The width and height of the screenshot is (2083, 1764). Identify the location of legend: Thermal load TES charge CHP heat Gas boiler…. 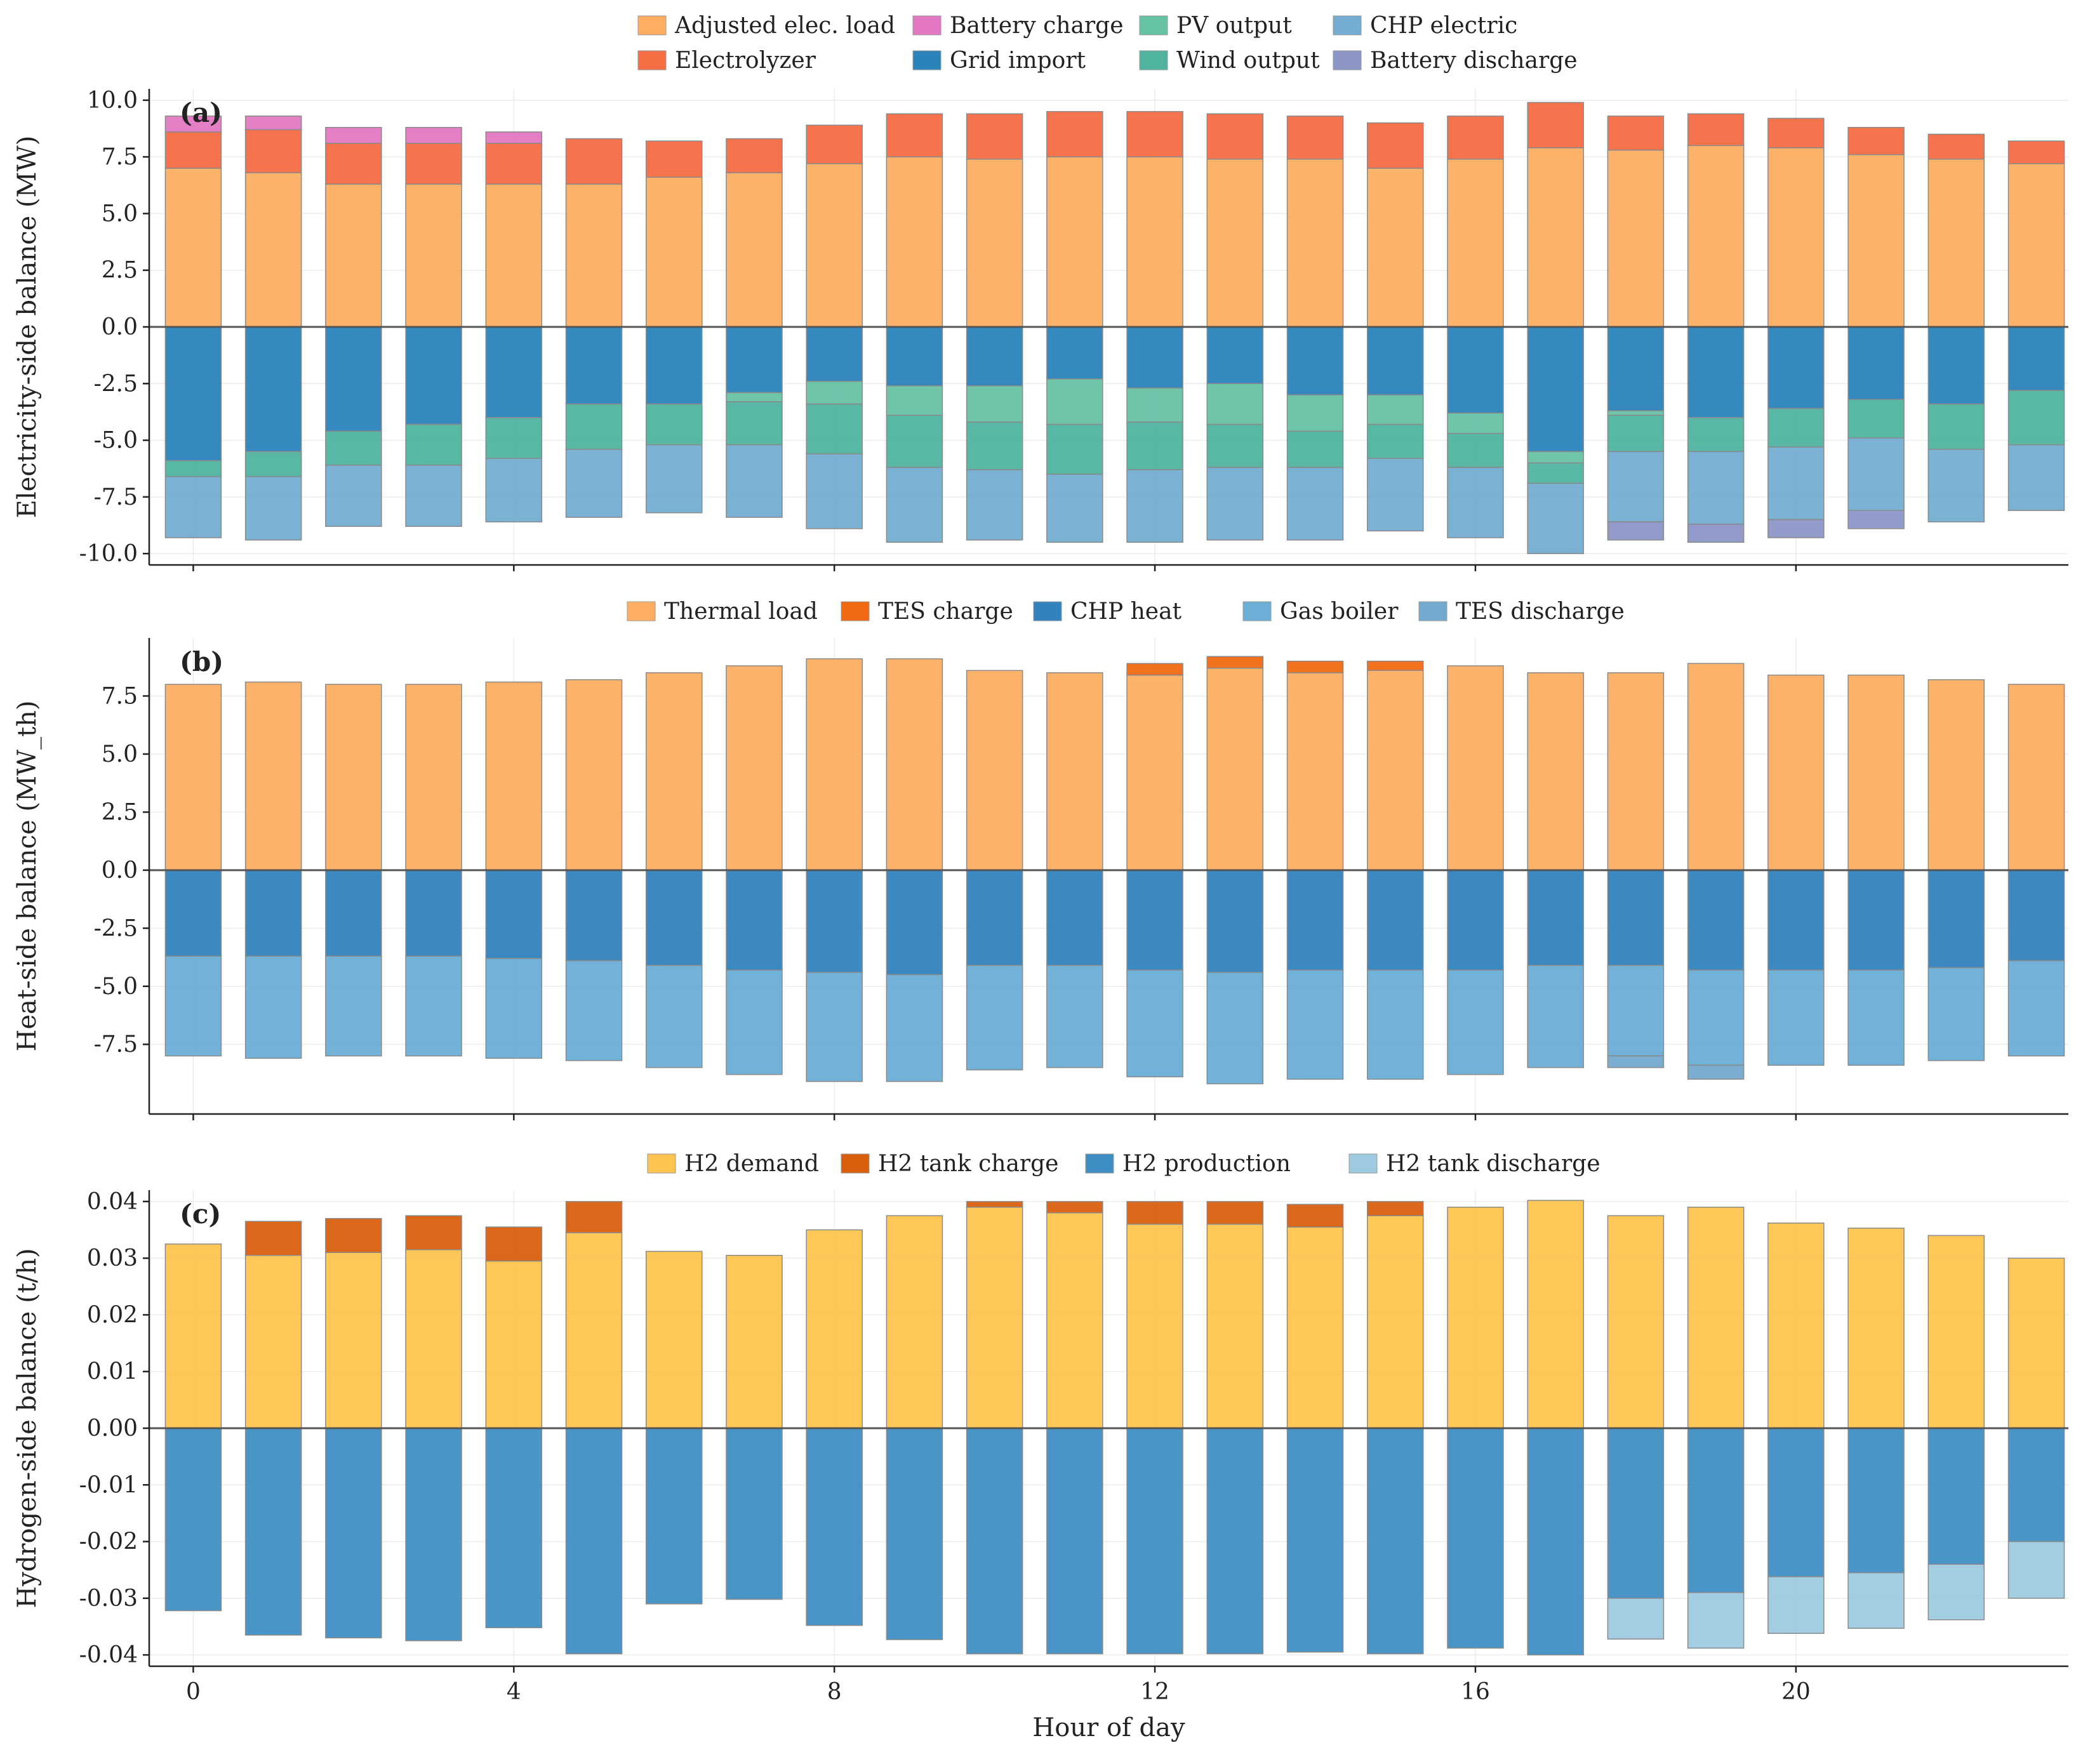
(1126, 612).